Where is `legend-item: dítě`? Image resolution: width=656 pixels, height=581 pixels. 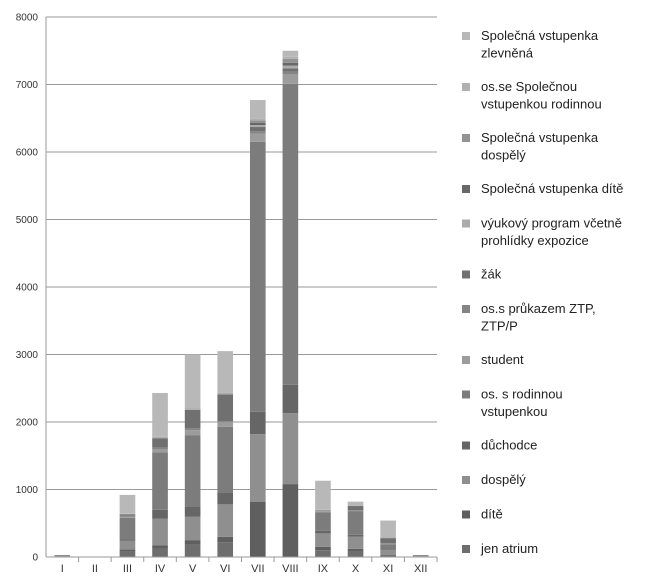 legend-item: dítě is located at coordinates (482, 514).